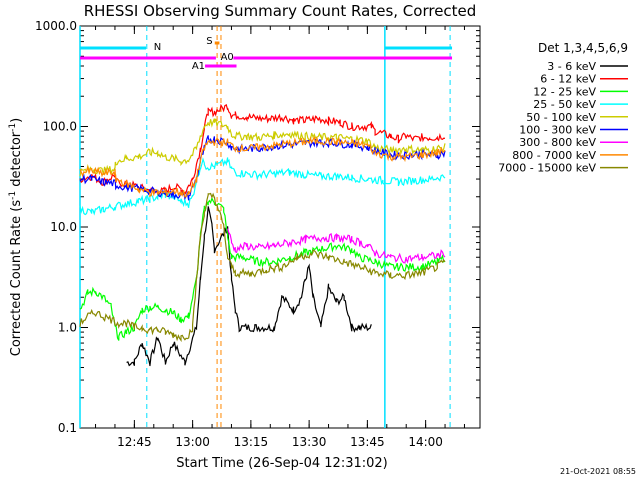 This screenshot has height=480, width=640. What do you see at coordinates (598, 471) in the screenshot?
I see `footer-timestamp: 21-Oct-2021 08:55` at bounding box center [598, 471].